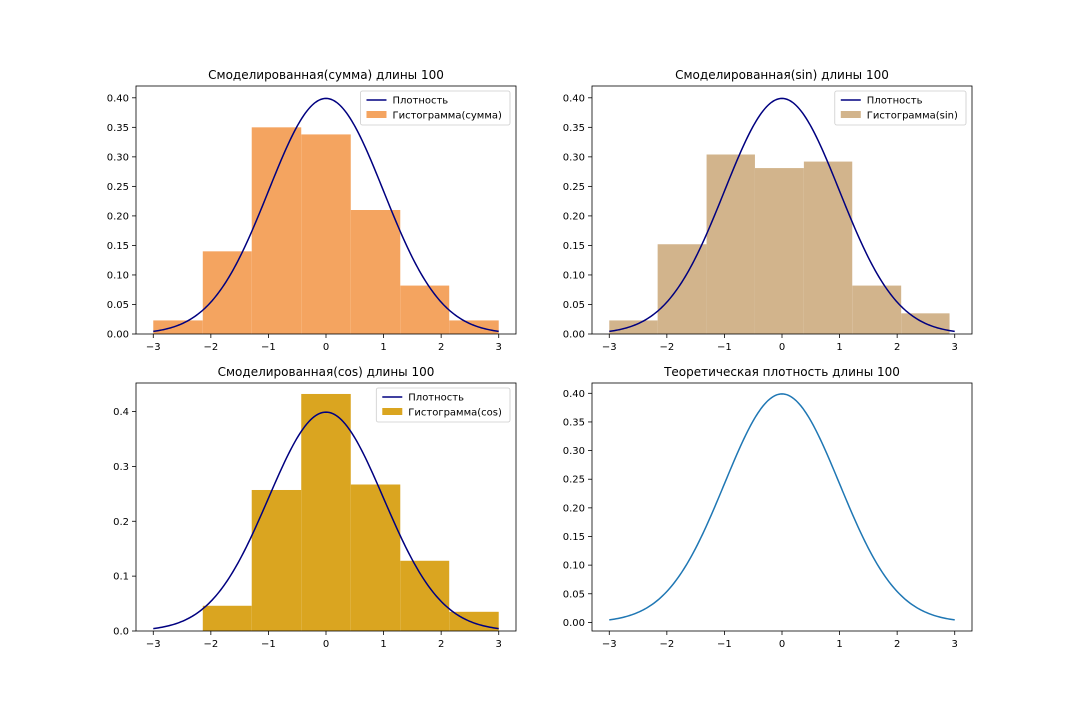 This screenshot has height=720, width=1080. What do you see at coordinates (121, 577) in the screenshot?
I see `y-tick-label: 0.1` at bounding box center [121, 577].